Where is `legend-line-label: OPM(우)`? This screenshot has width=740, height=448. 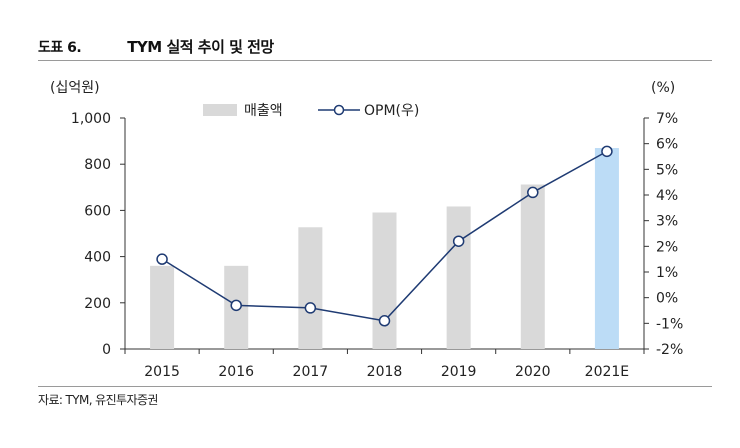 legend-line-label: OPM(우) is located at coordinates (391, 111).